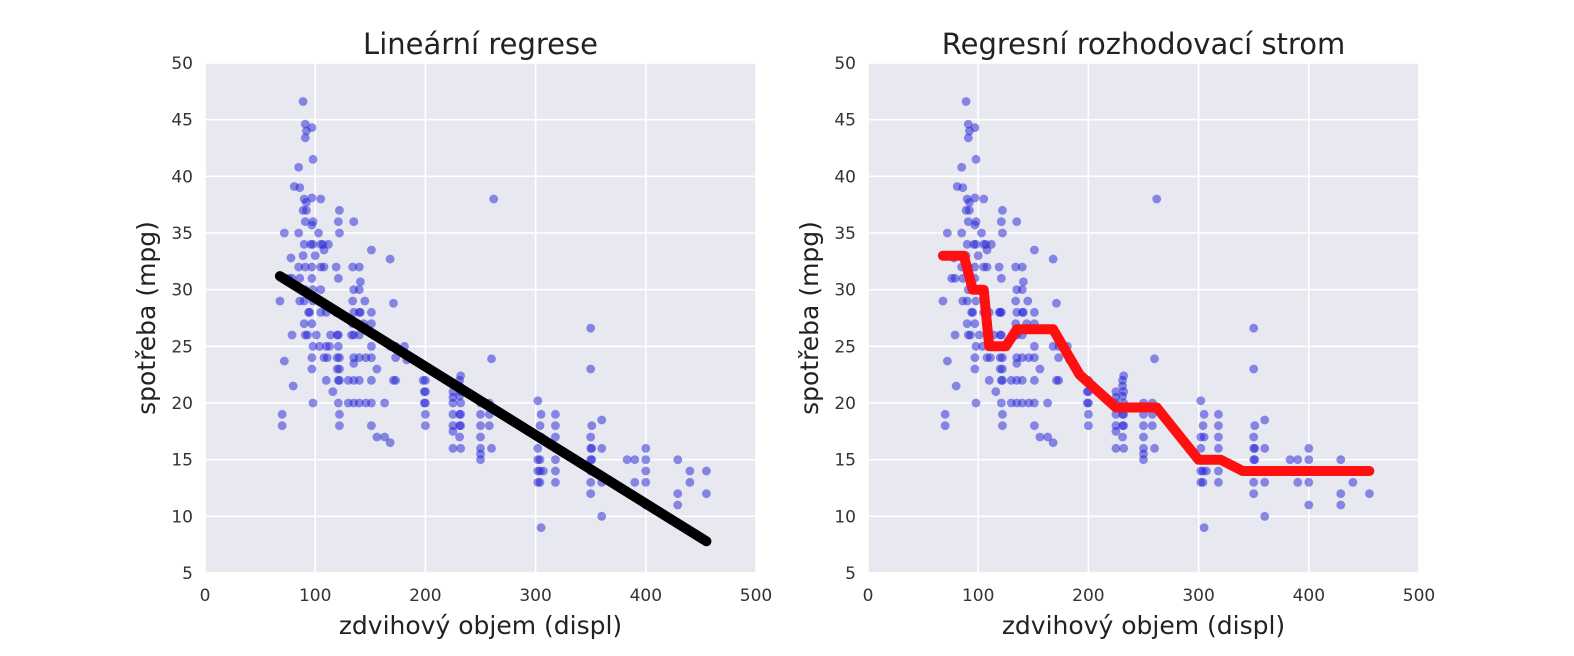  What do you see at coordinates (480, 44) in the screenshot?
I see `chart-title: Lineární regrese` at bounding box center [480, 44].